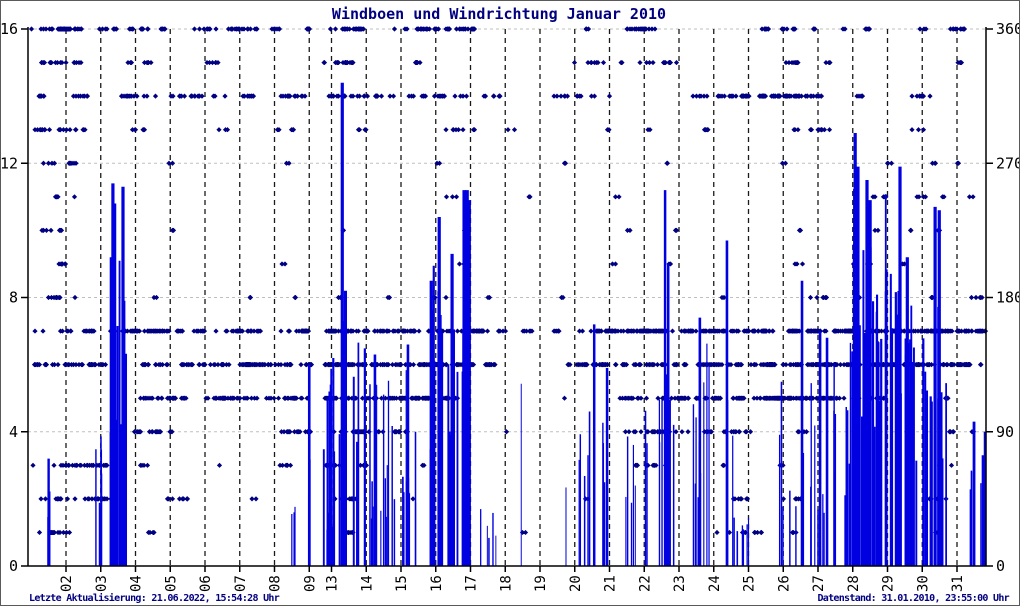 Image resolution: width=1020 pixels, height=606 pixels. I want to click on svg-text: 29, so click(889, 583).